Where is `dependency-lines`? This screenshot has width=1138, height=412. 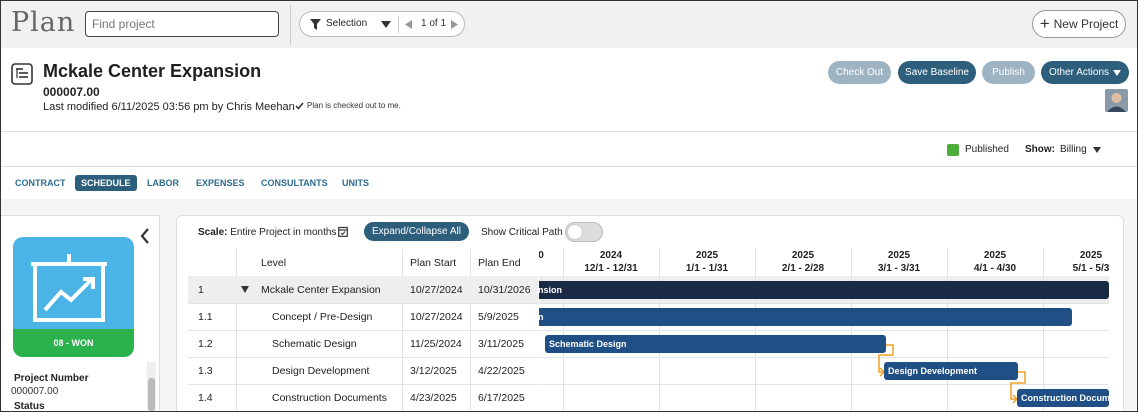 dependency-lines is located at coordinates (952, 374).